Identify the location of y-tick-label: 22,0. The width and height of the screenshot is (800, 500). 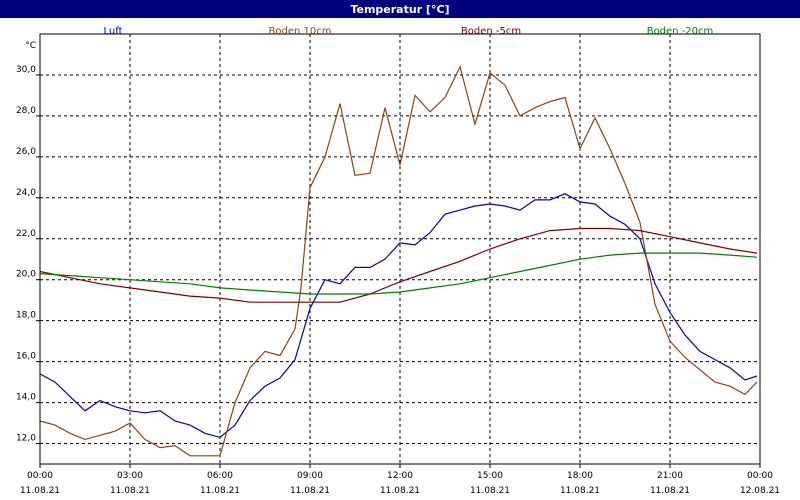
(26, 234).